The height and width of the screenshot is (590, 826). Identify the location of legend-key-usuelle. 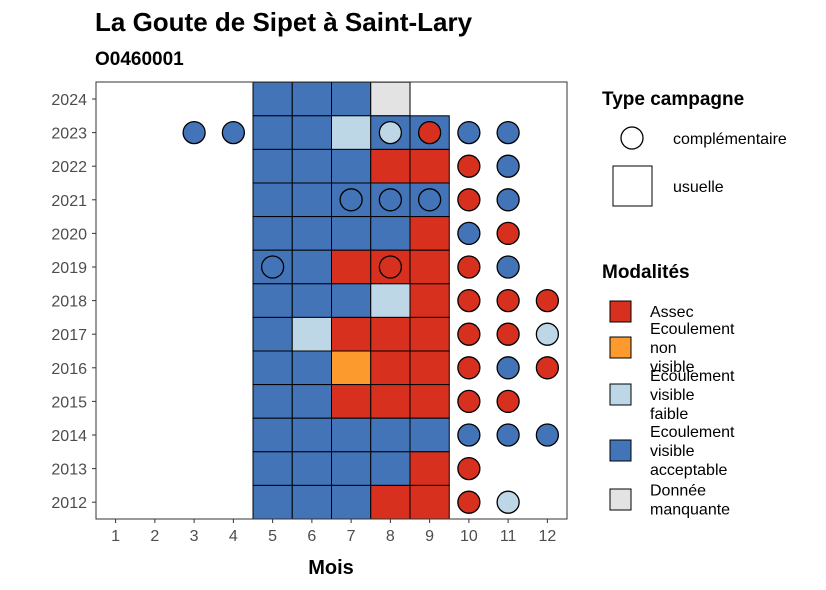
(632, 186).